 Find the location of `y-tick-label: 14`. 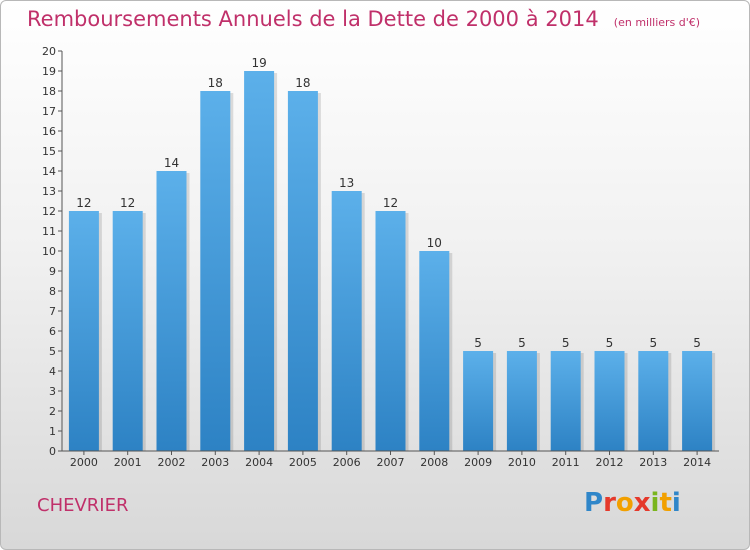

y-tick-label: 14 is located at coordinates (49, 171).